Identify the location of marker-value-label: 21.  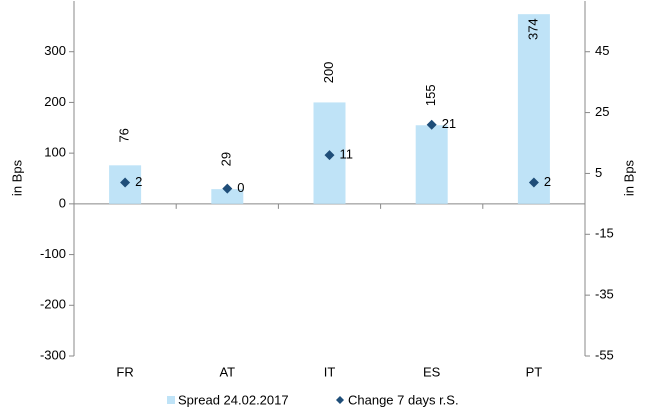
(449, 123).